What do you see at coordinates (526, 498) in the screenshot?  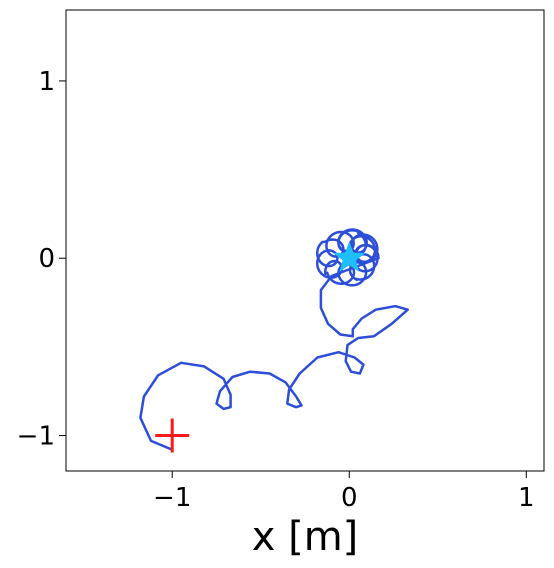 I see `x-tick-label: 1` at bounding box center [526, 498].